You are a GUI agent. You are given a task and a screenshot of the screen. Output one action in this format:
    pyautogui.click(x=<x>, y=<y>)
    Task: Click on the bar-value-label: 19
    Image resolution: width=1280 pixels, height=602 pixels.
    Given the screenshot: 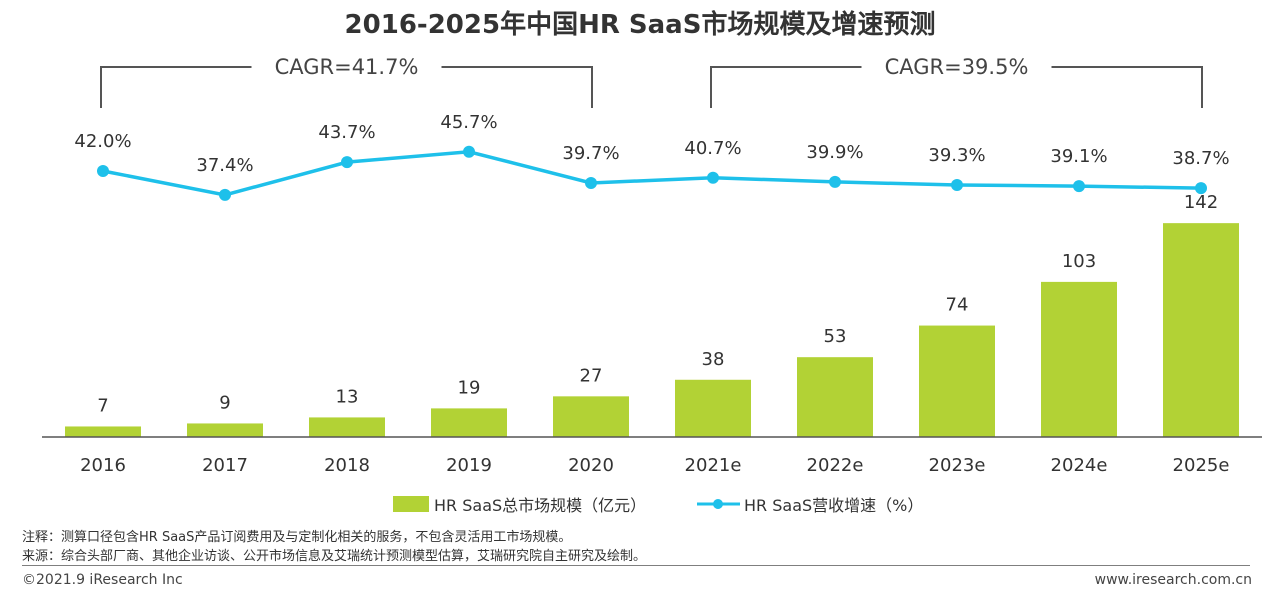 What is the action you would take?
    pyautogui.click(x=469, y=387)
    